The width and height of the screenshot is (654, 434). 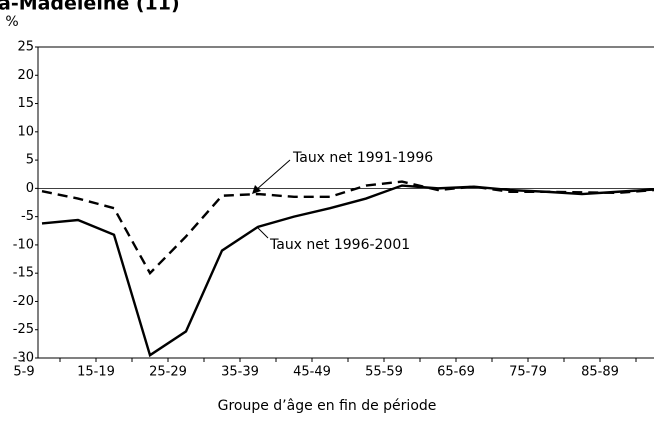 I want to click on y-tick-label: 20, so click(x=25, y=75).